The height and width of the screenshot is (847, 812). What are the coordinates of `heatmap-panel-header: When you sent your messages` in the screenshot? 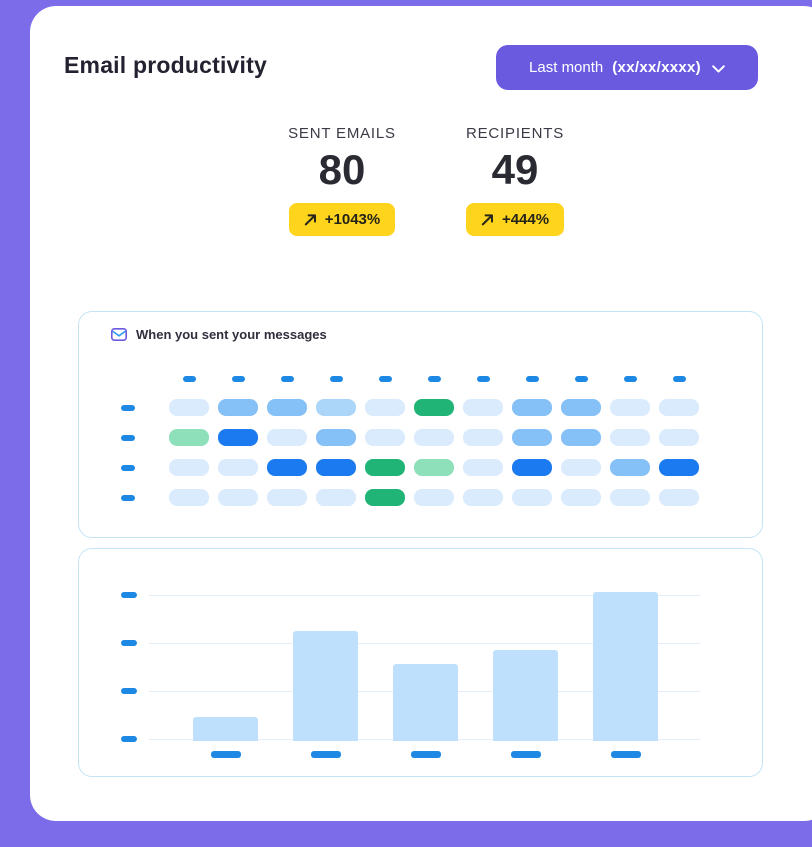 It's located at (219, 334).